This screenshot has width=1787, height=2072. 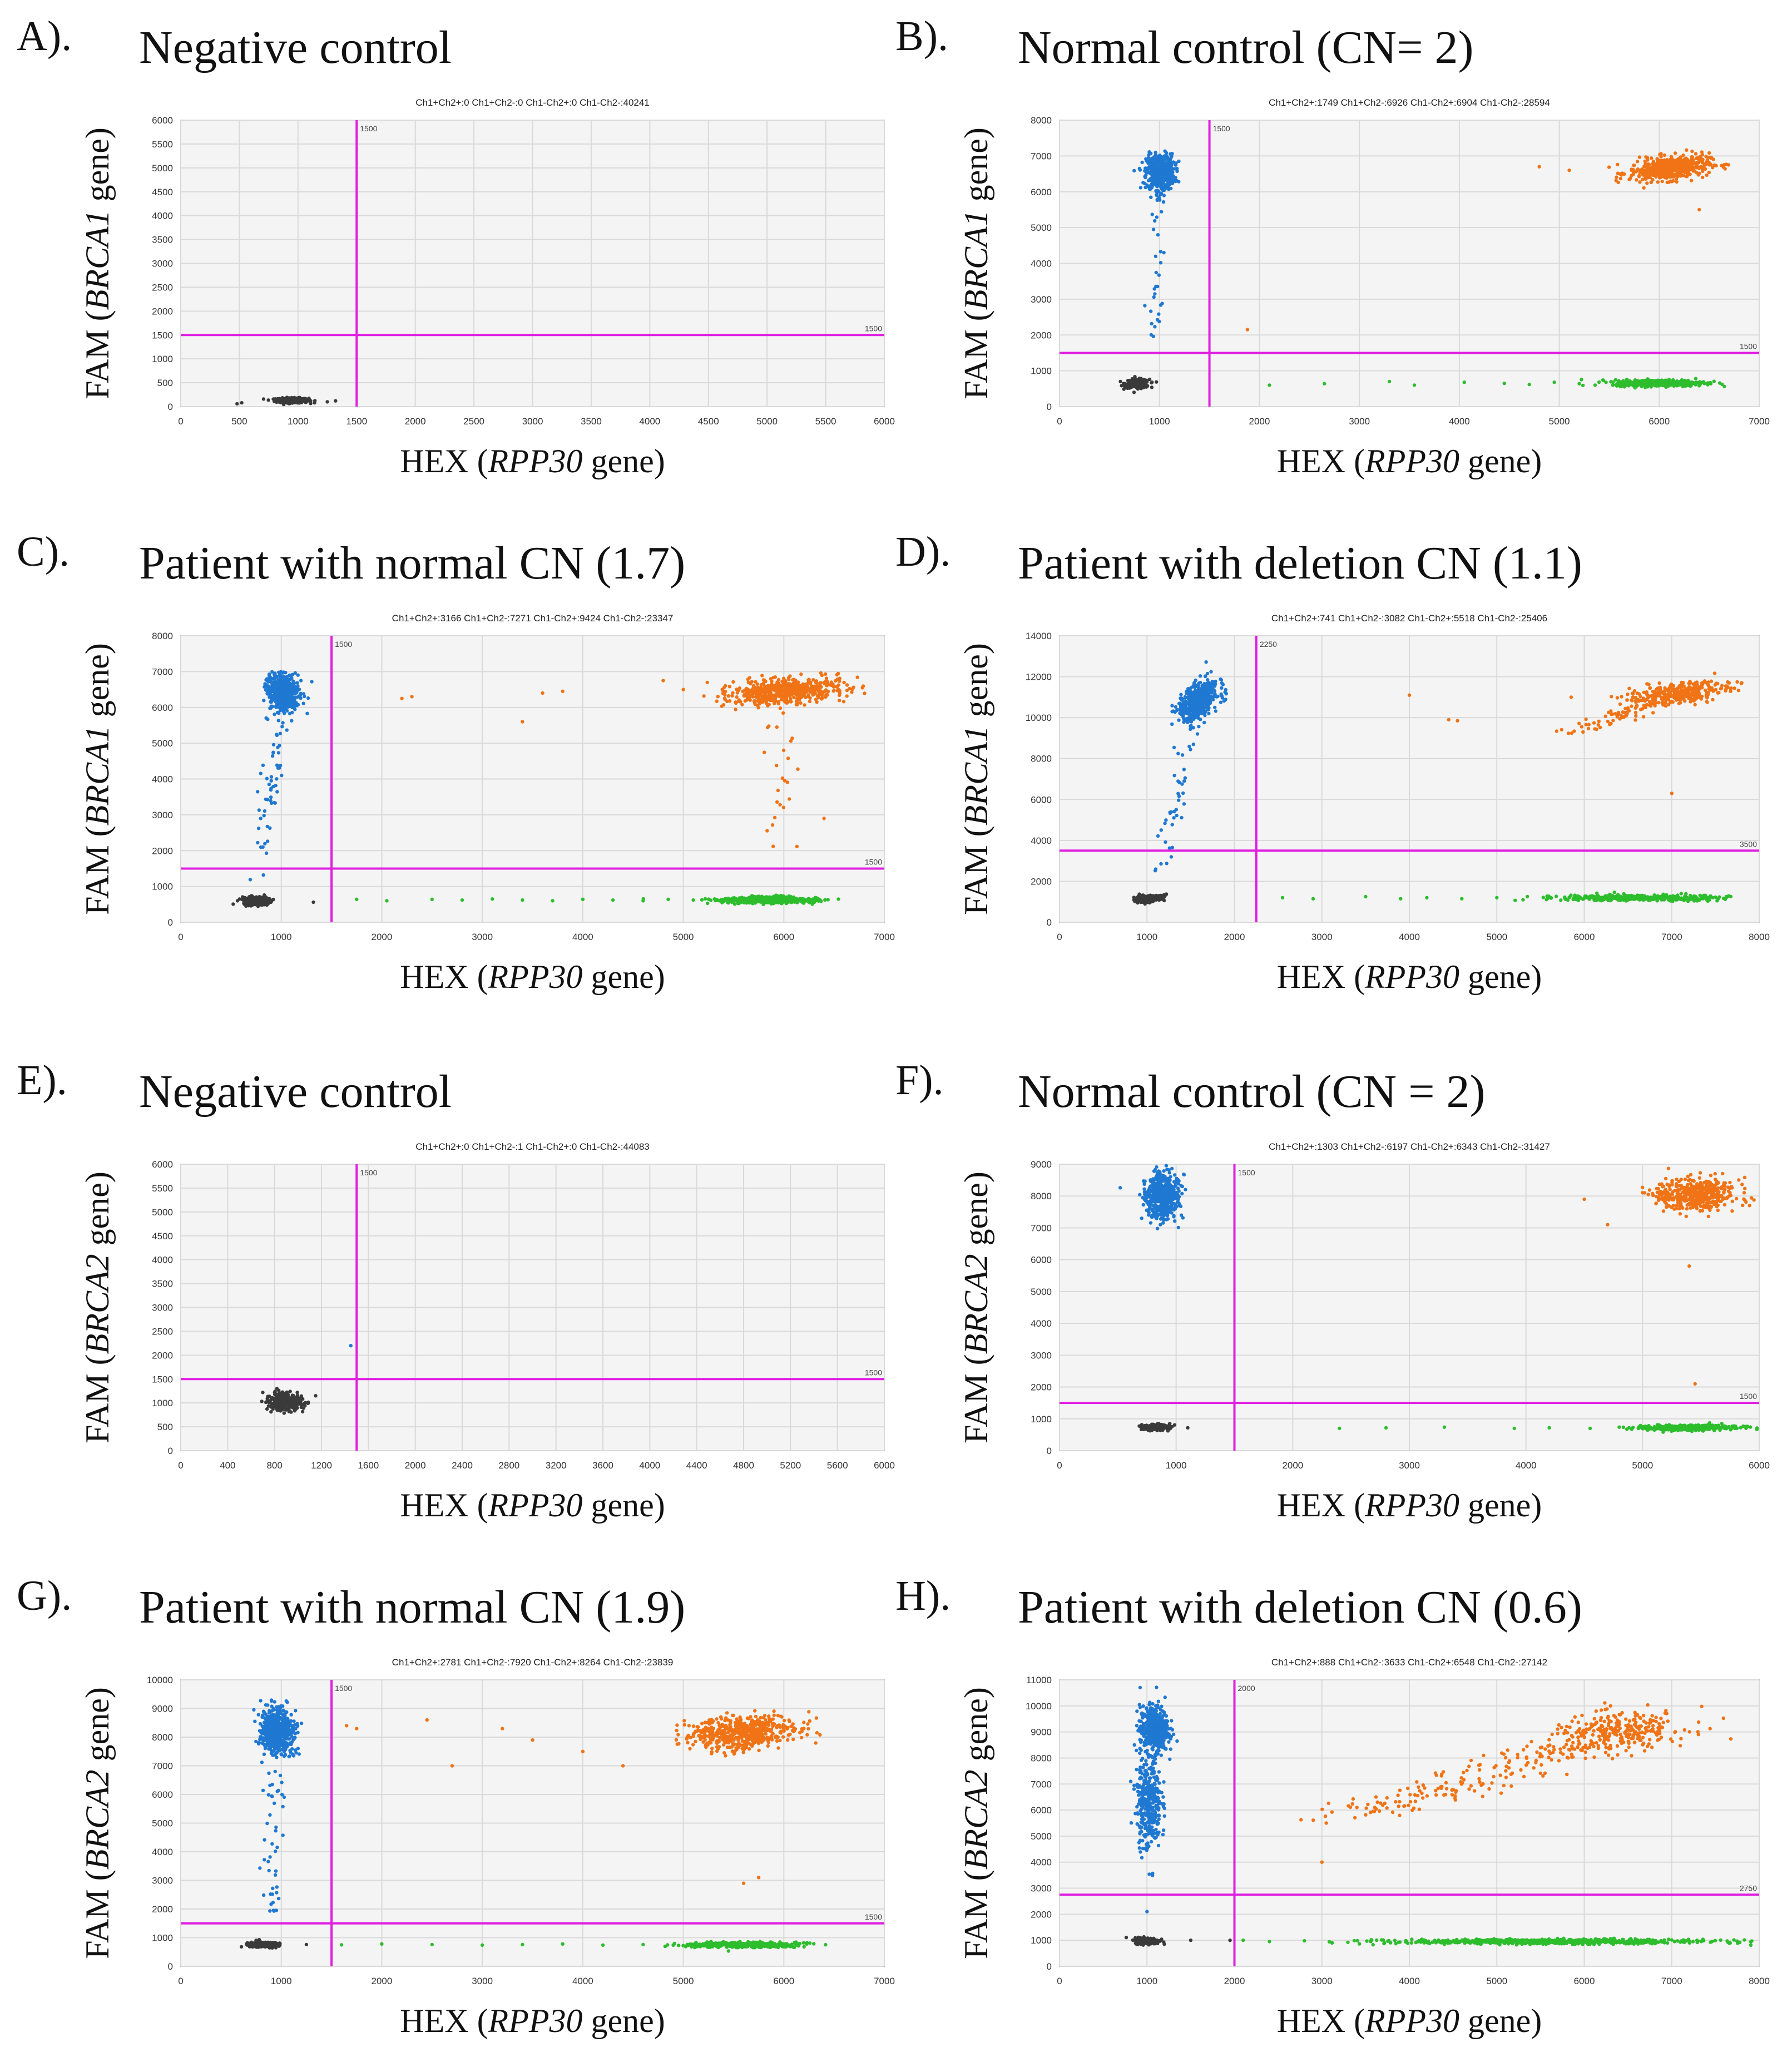 I want to click on y-axis-space, so click(x=97, y=205).